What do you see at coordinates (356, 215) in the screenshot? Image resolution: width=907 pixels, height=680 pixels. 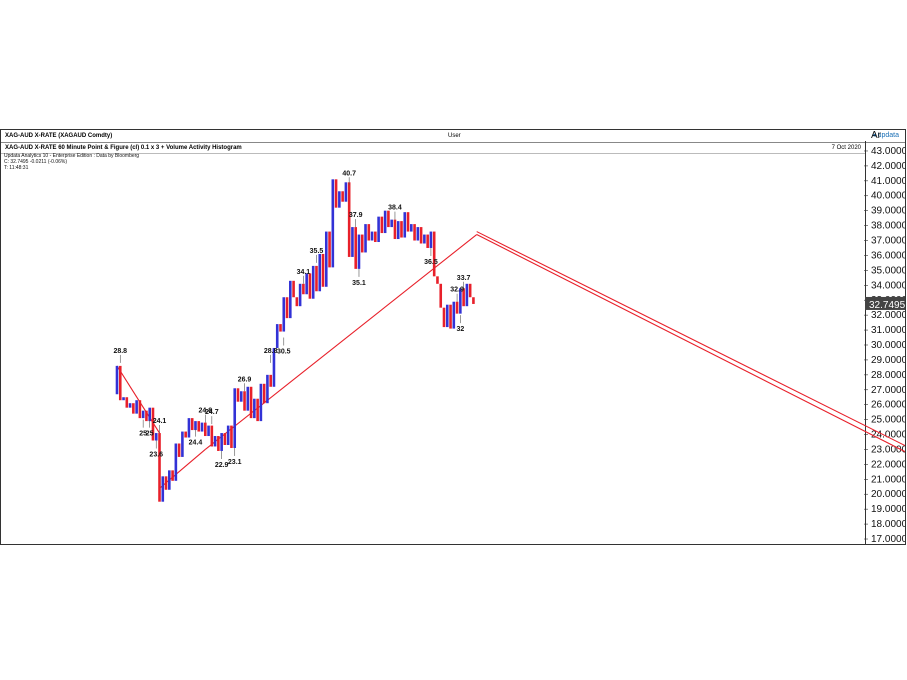 I see `price-label: 37.9` at bounding box center [356, 215].